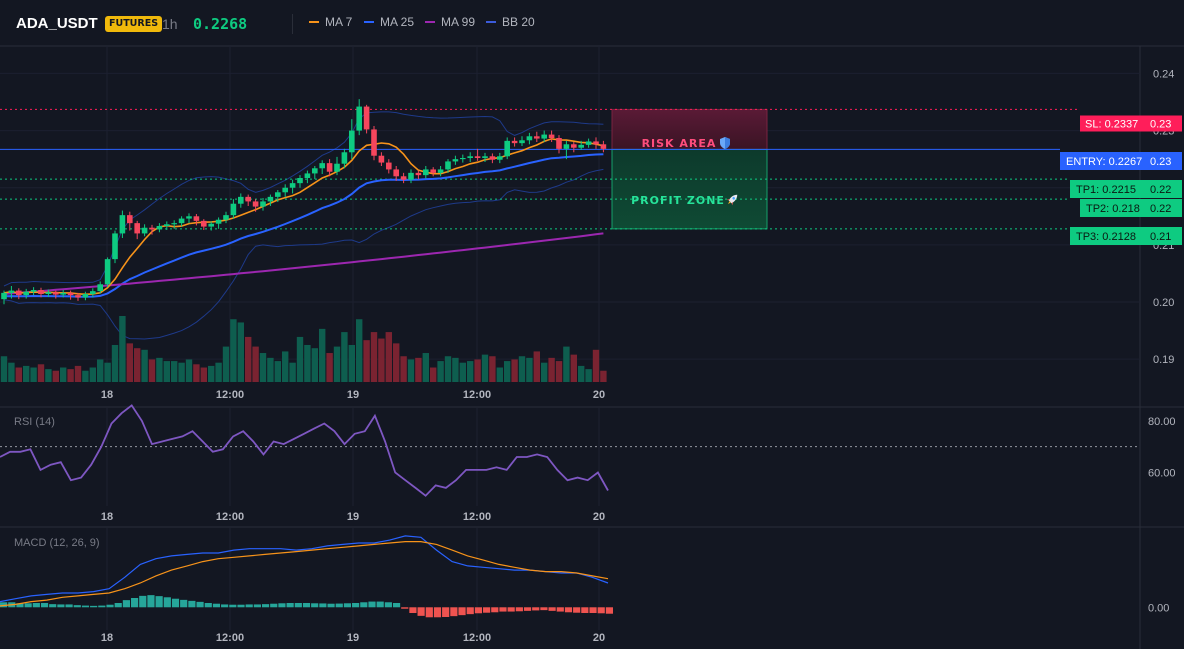 The image size is (1184, 649). What do you see at coordinates (304, 574) in the screenshot?
I see `signal-line` at bounding box center [304, 574].